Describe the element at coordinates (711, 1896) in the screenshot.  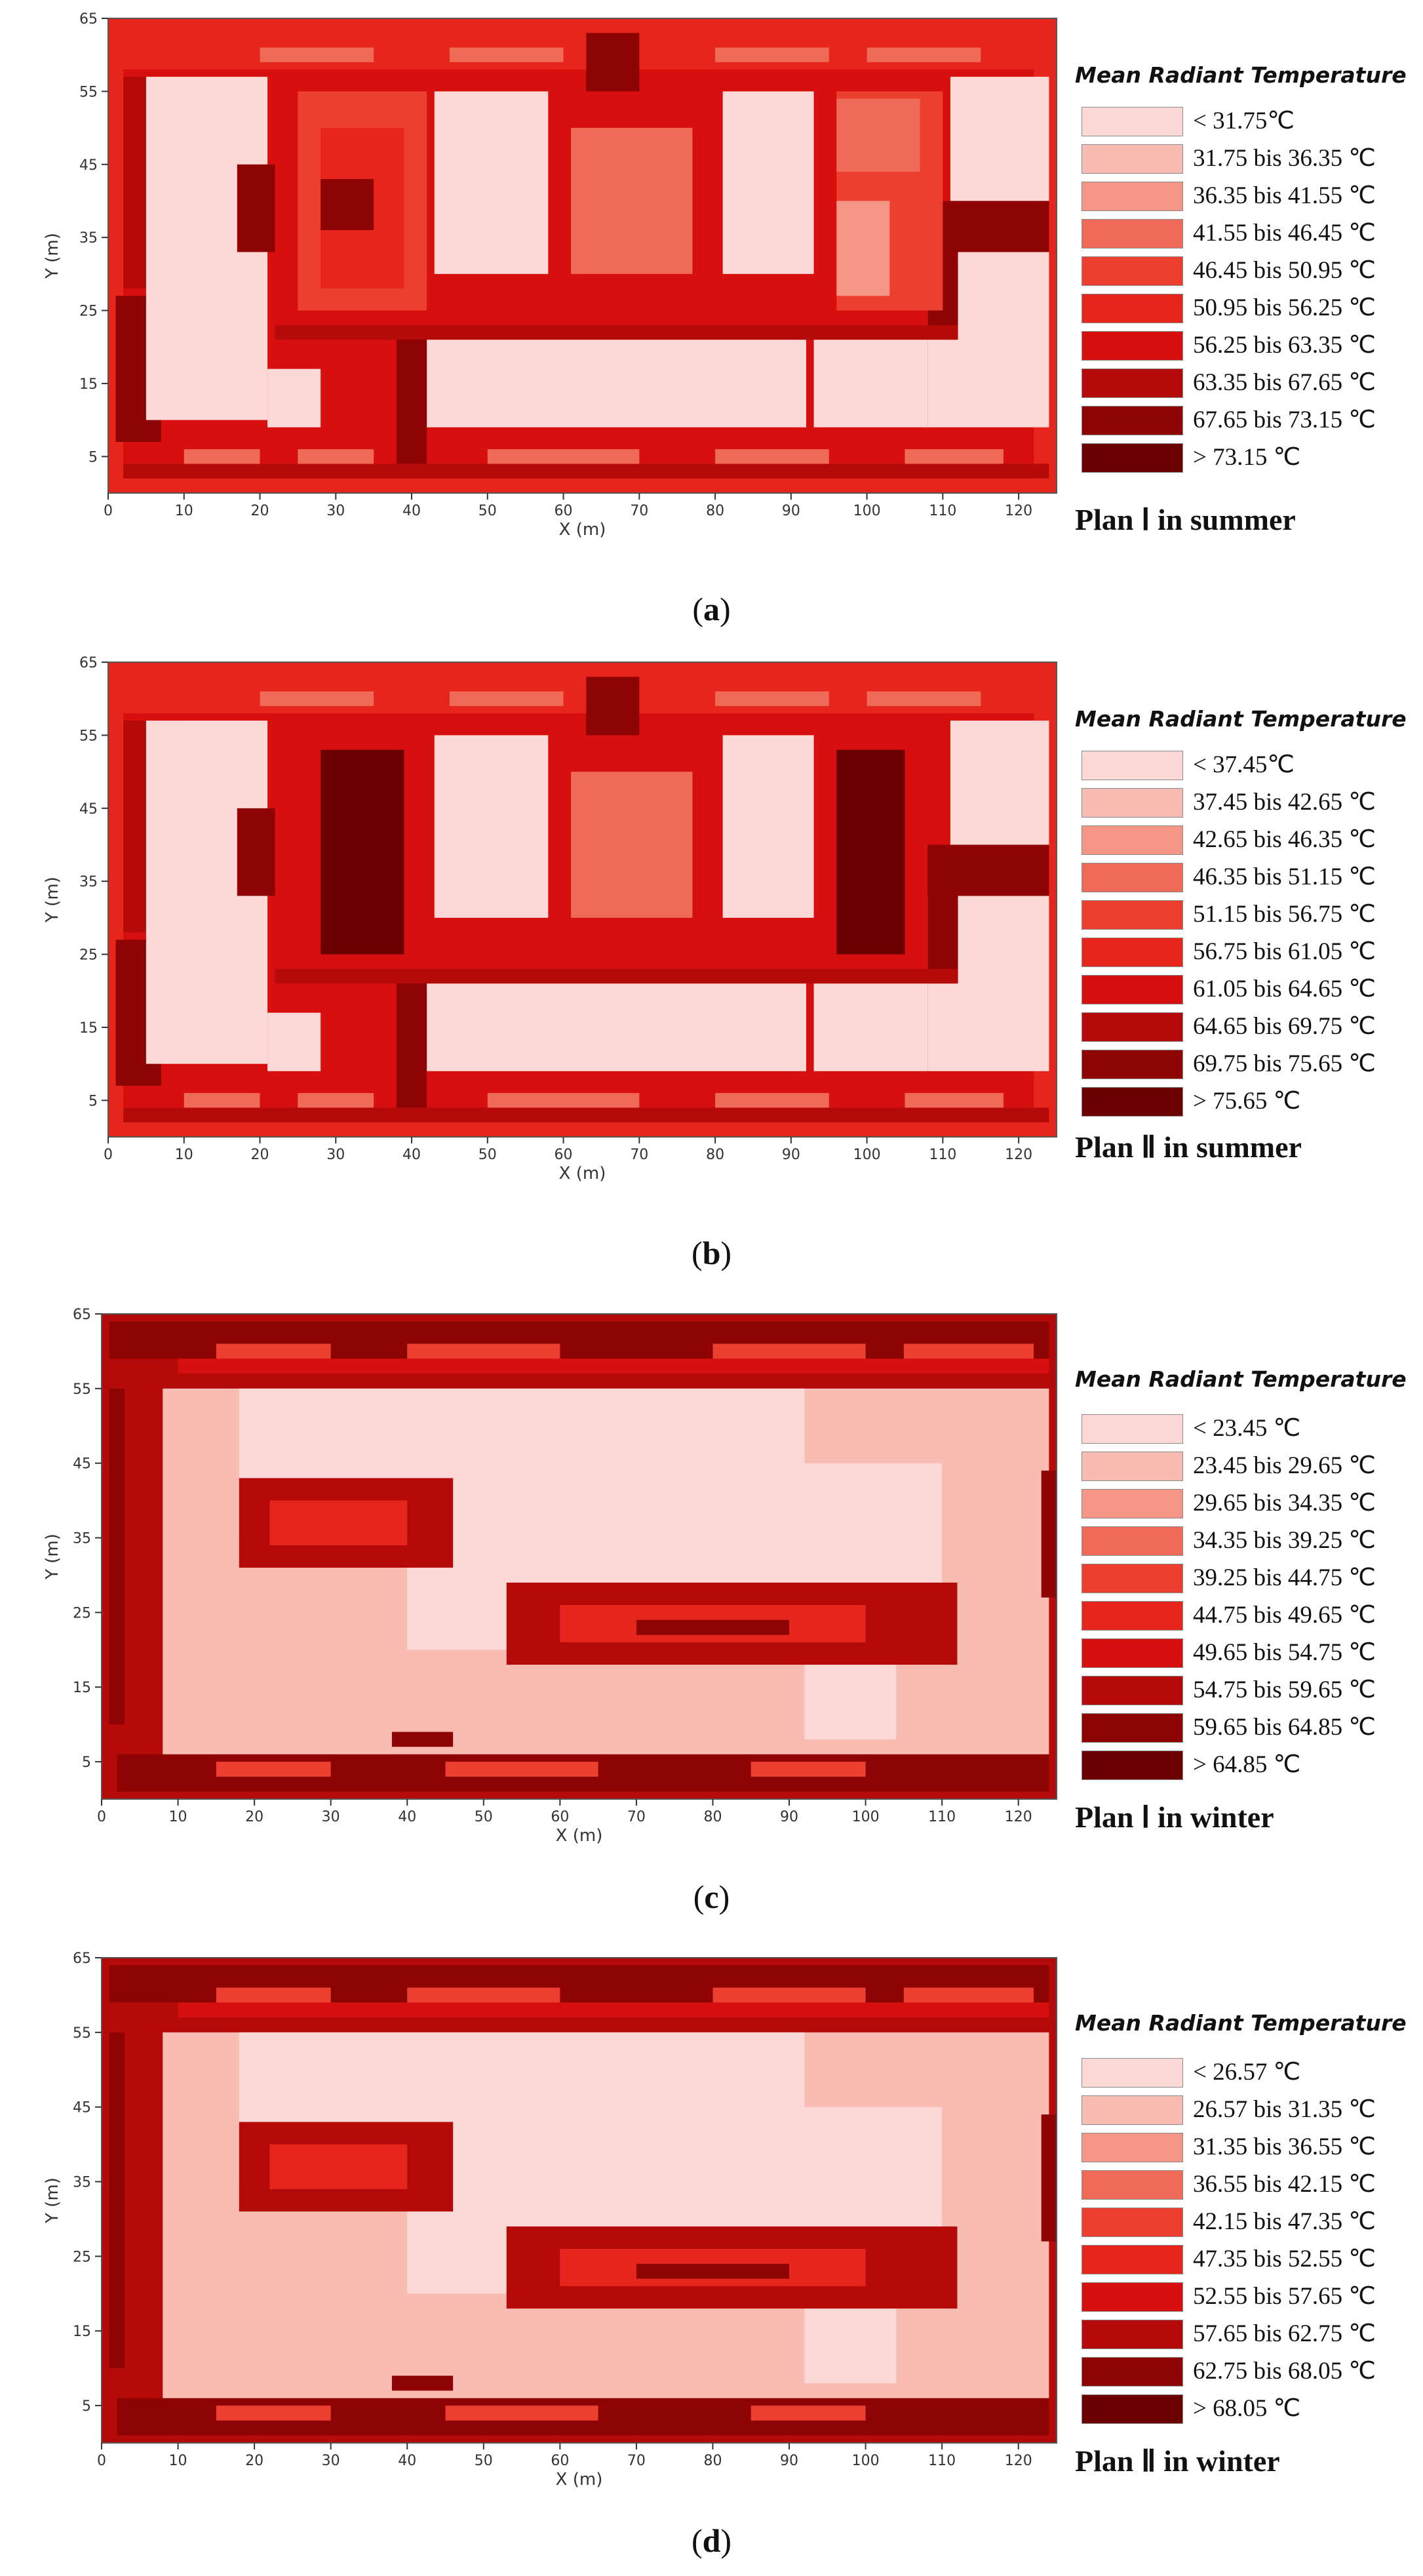
I see `panel-caption: (c)` at that location.